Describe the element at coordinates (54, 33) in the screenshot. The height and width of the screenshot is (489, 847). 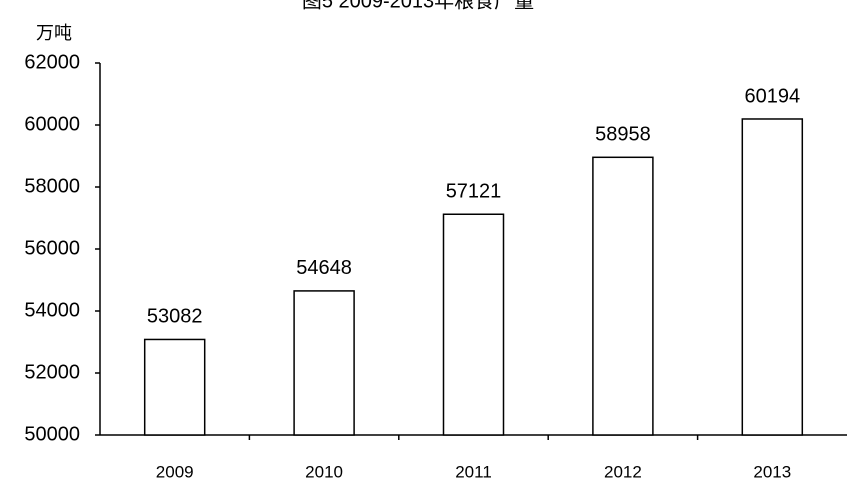
I see `y-unit: 万吨` at that location.